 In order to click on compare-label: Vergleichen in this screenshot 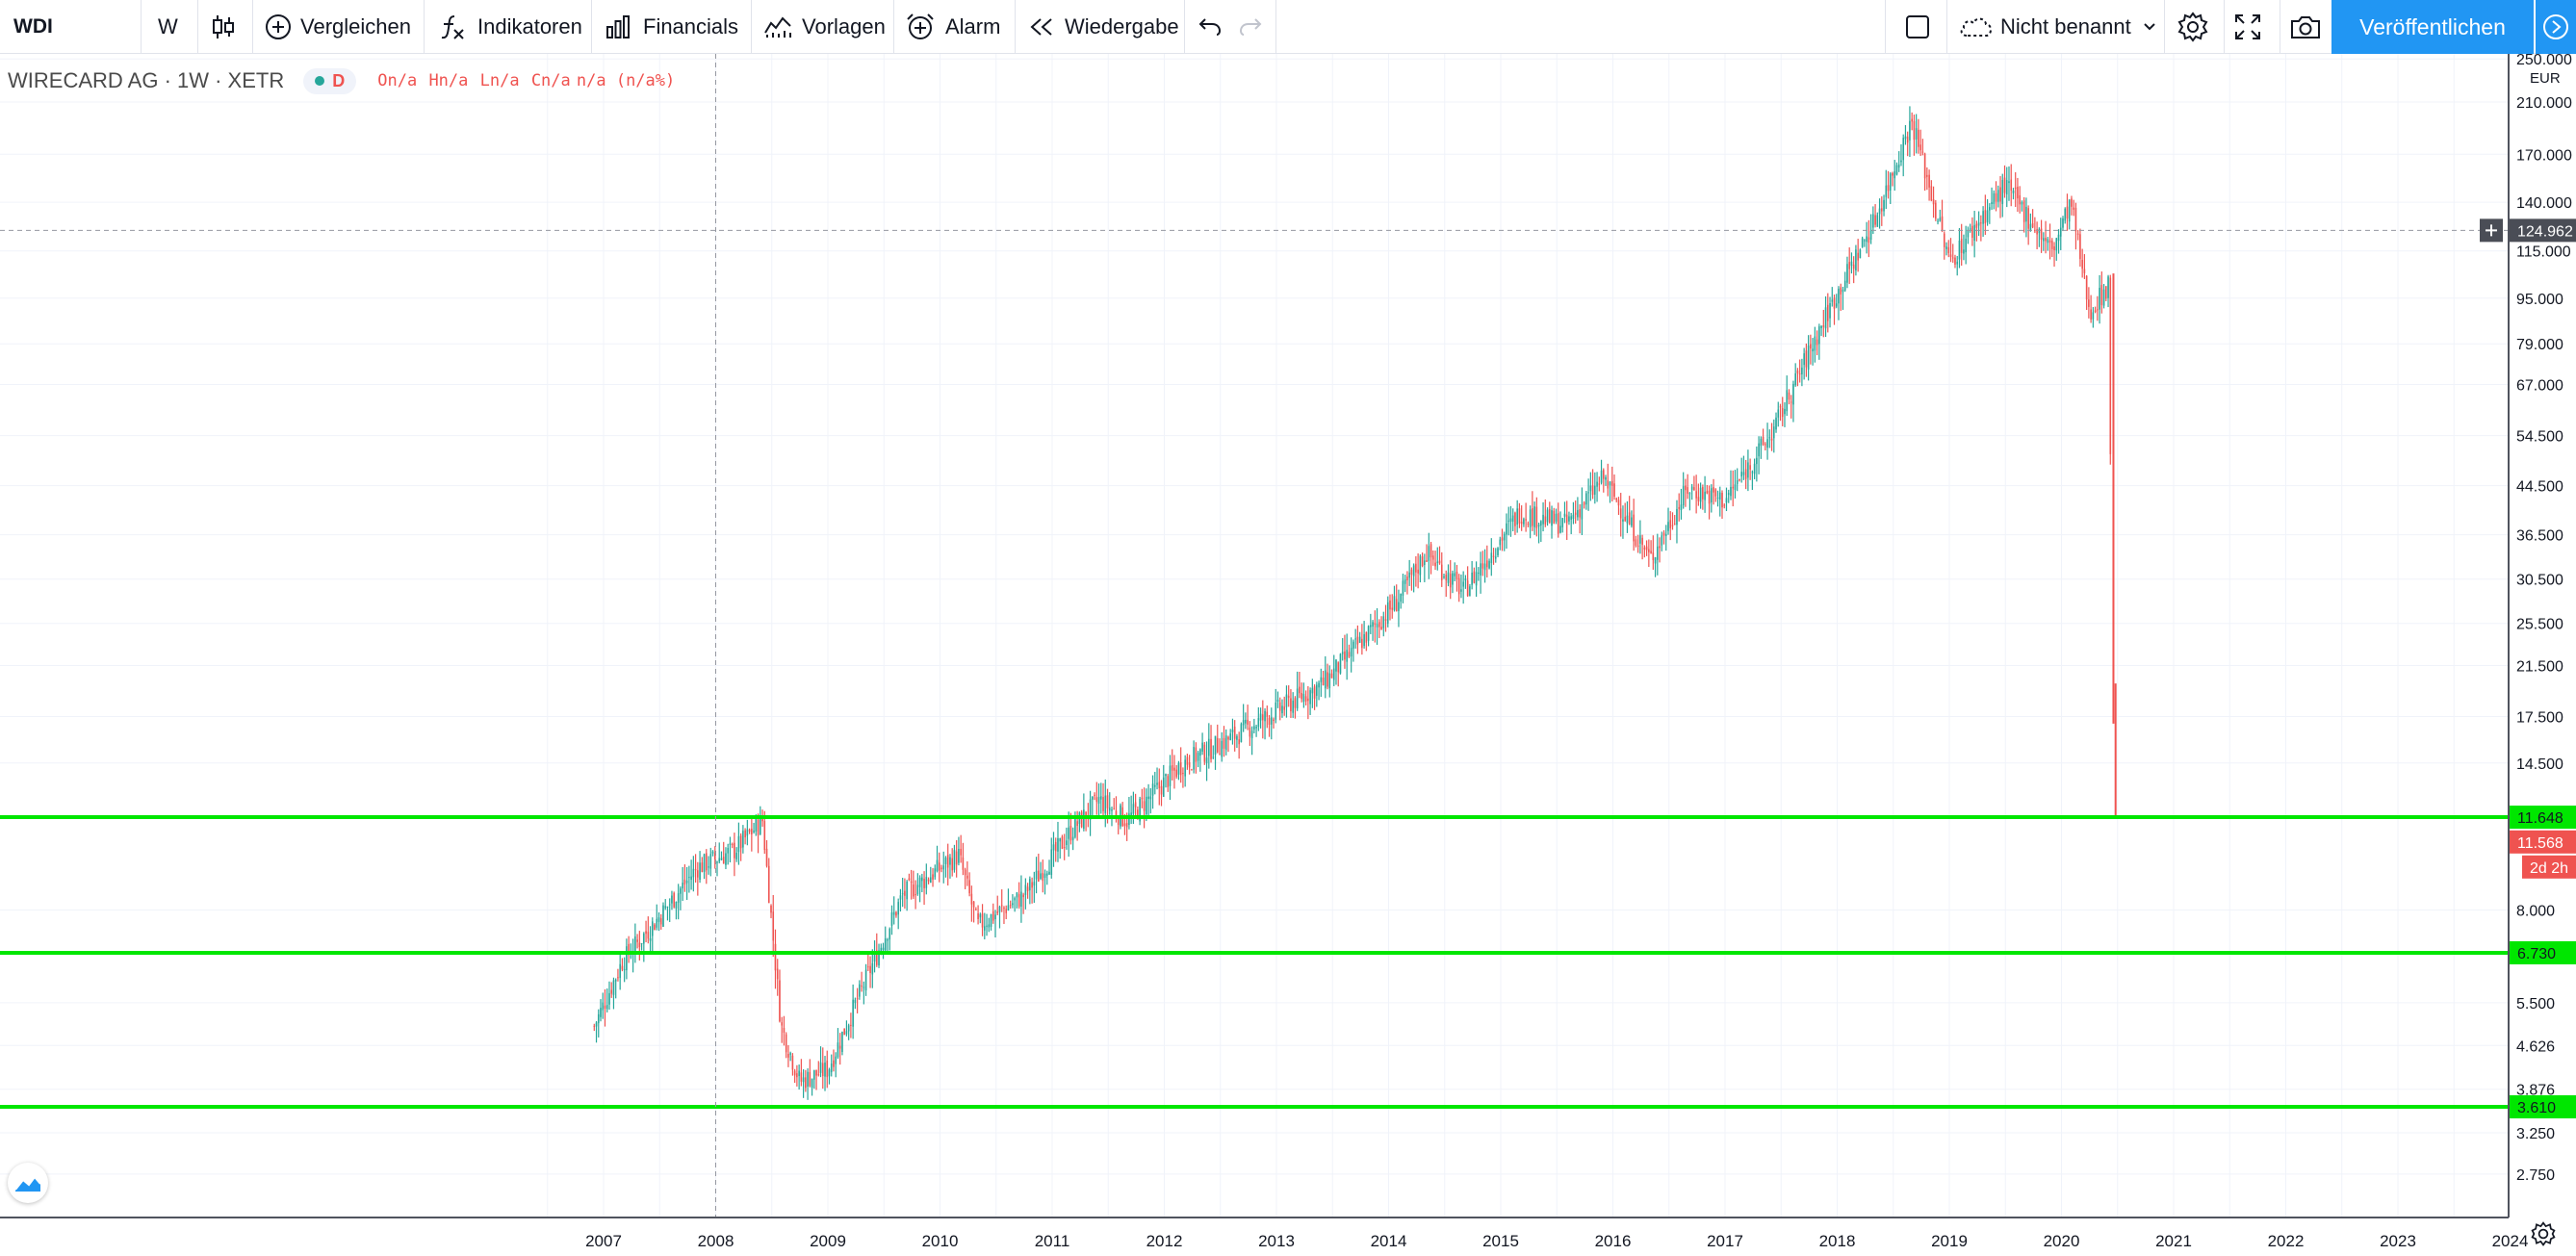, I will do `click(356, 26)`.